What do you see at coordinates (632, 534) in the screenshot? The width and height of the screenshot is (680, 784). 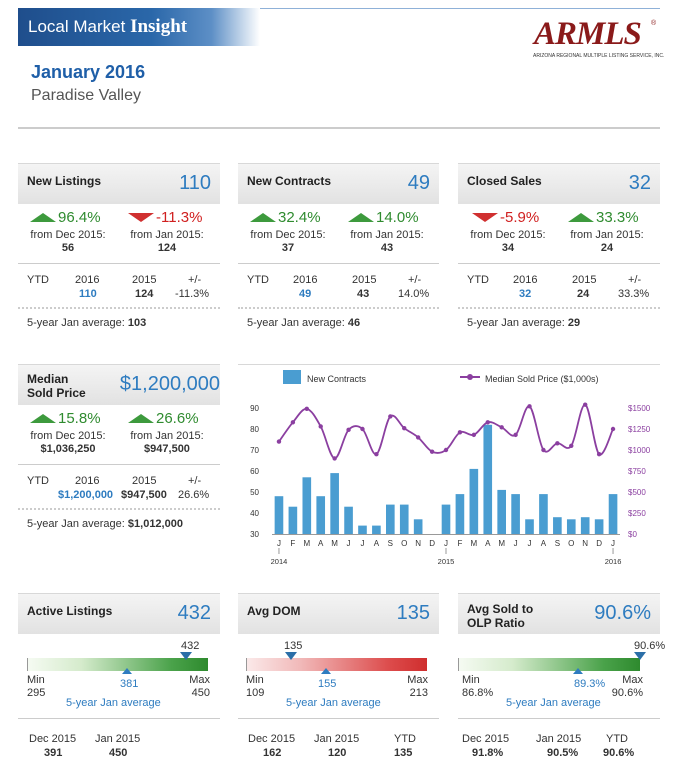 I see `right-tick-label: $0` at bounding box center [632, 534].